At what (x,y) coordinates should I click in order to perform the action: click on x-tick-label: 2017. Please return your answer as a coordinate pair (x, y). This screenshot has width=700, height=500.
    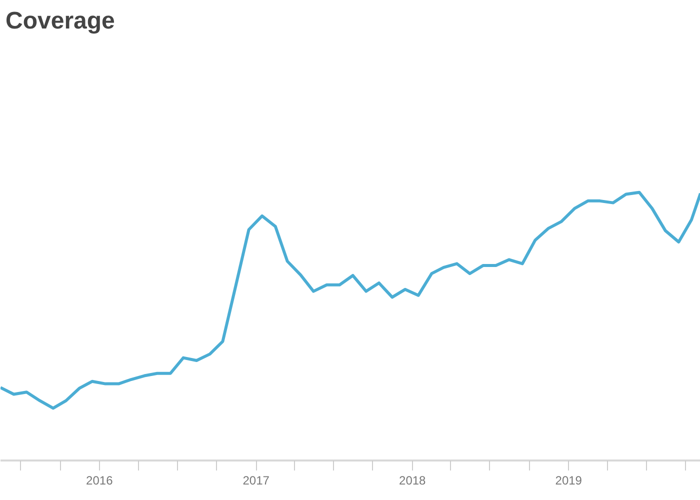
    Looking at the image, I should click on (256, 481).